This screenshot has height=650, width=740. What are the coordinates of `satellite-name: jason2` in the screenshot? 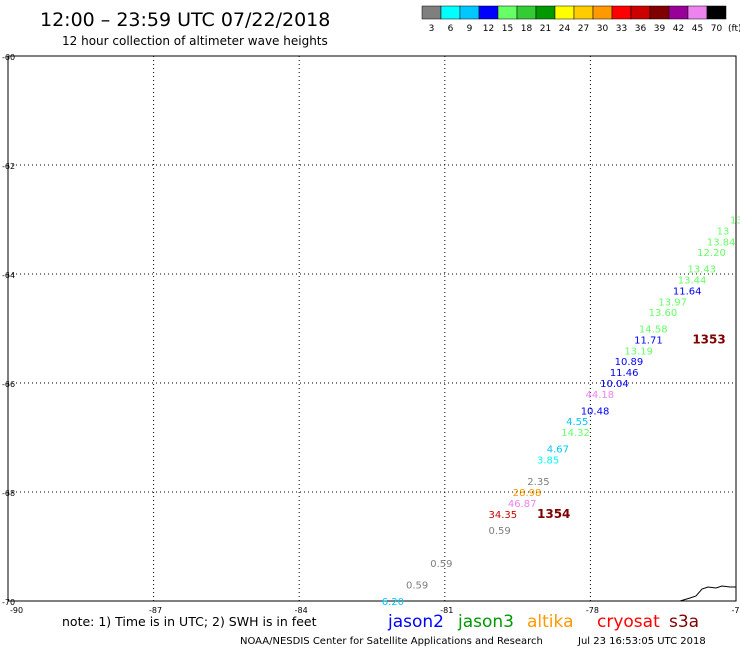 It's located at (415, 622).